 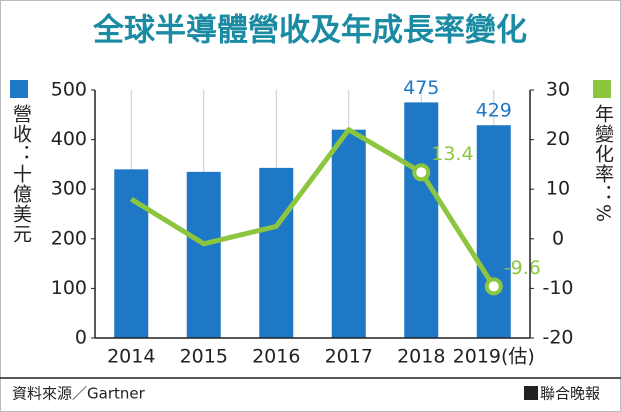 What do you see at coordinates (131, 357) in the screenshot?
I see `x-tick-label: 2014` at bounding box center [131, 357].